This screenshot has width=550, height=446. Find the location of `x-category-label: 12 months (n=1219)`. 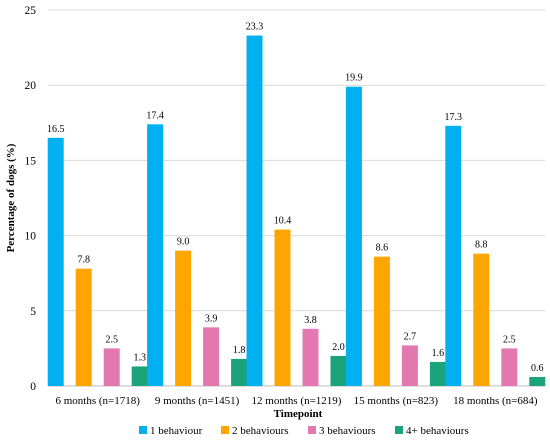

x-category-label: 12 months (n=1219) is located at coordinates (297, 401).